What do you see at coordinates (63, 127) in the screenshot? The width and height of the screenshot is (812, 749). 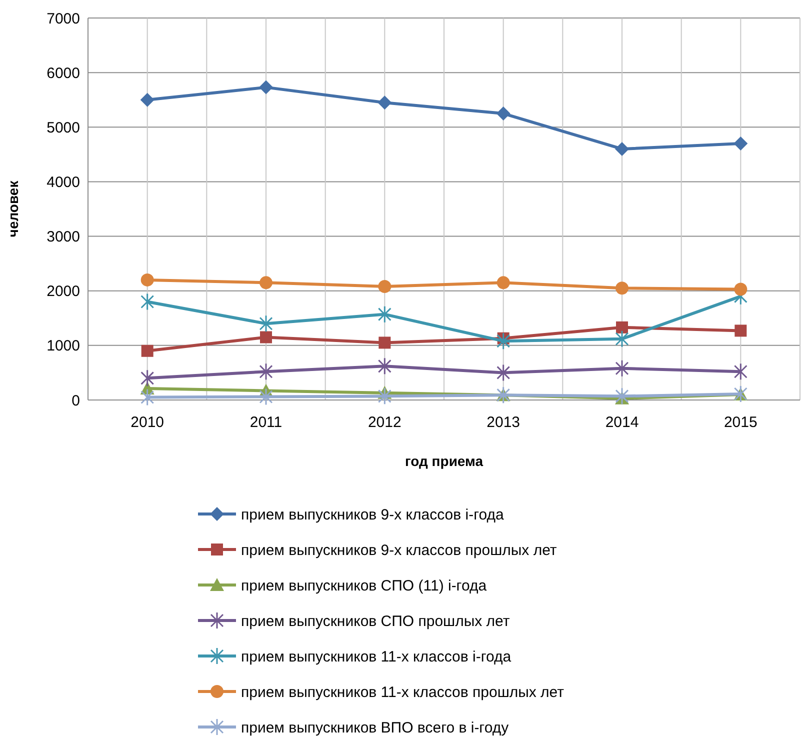 I see `y-tick-label: 5000` at bounding box center [63, 127].